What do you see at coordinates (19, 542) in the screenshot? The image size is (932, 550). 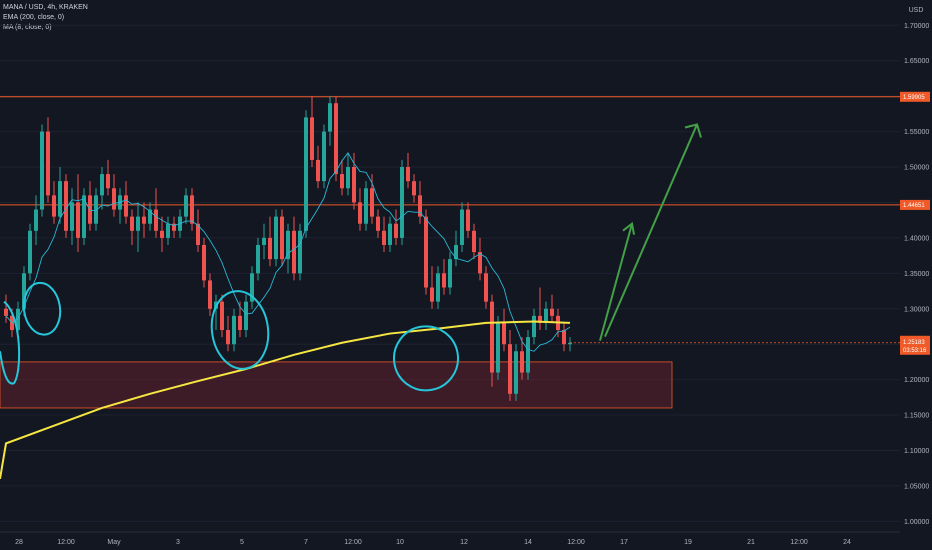 I see `time-tick-label: 28` at bounding box center [19, 542].